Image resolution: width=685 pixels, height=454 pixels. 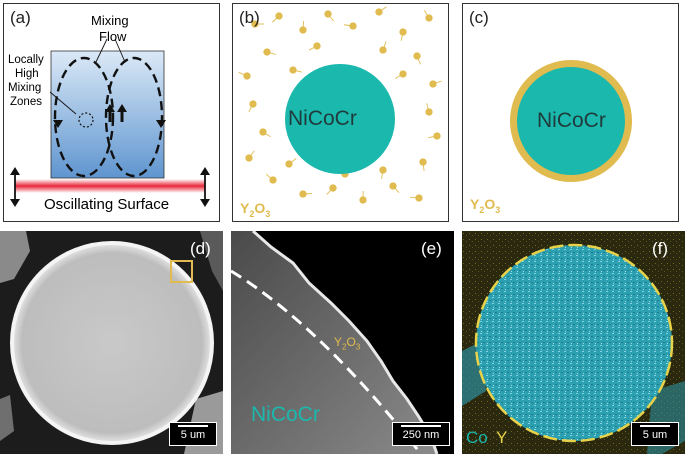 I want to click on panel-b-label: (b), so click(x=249, y=17).